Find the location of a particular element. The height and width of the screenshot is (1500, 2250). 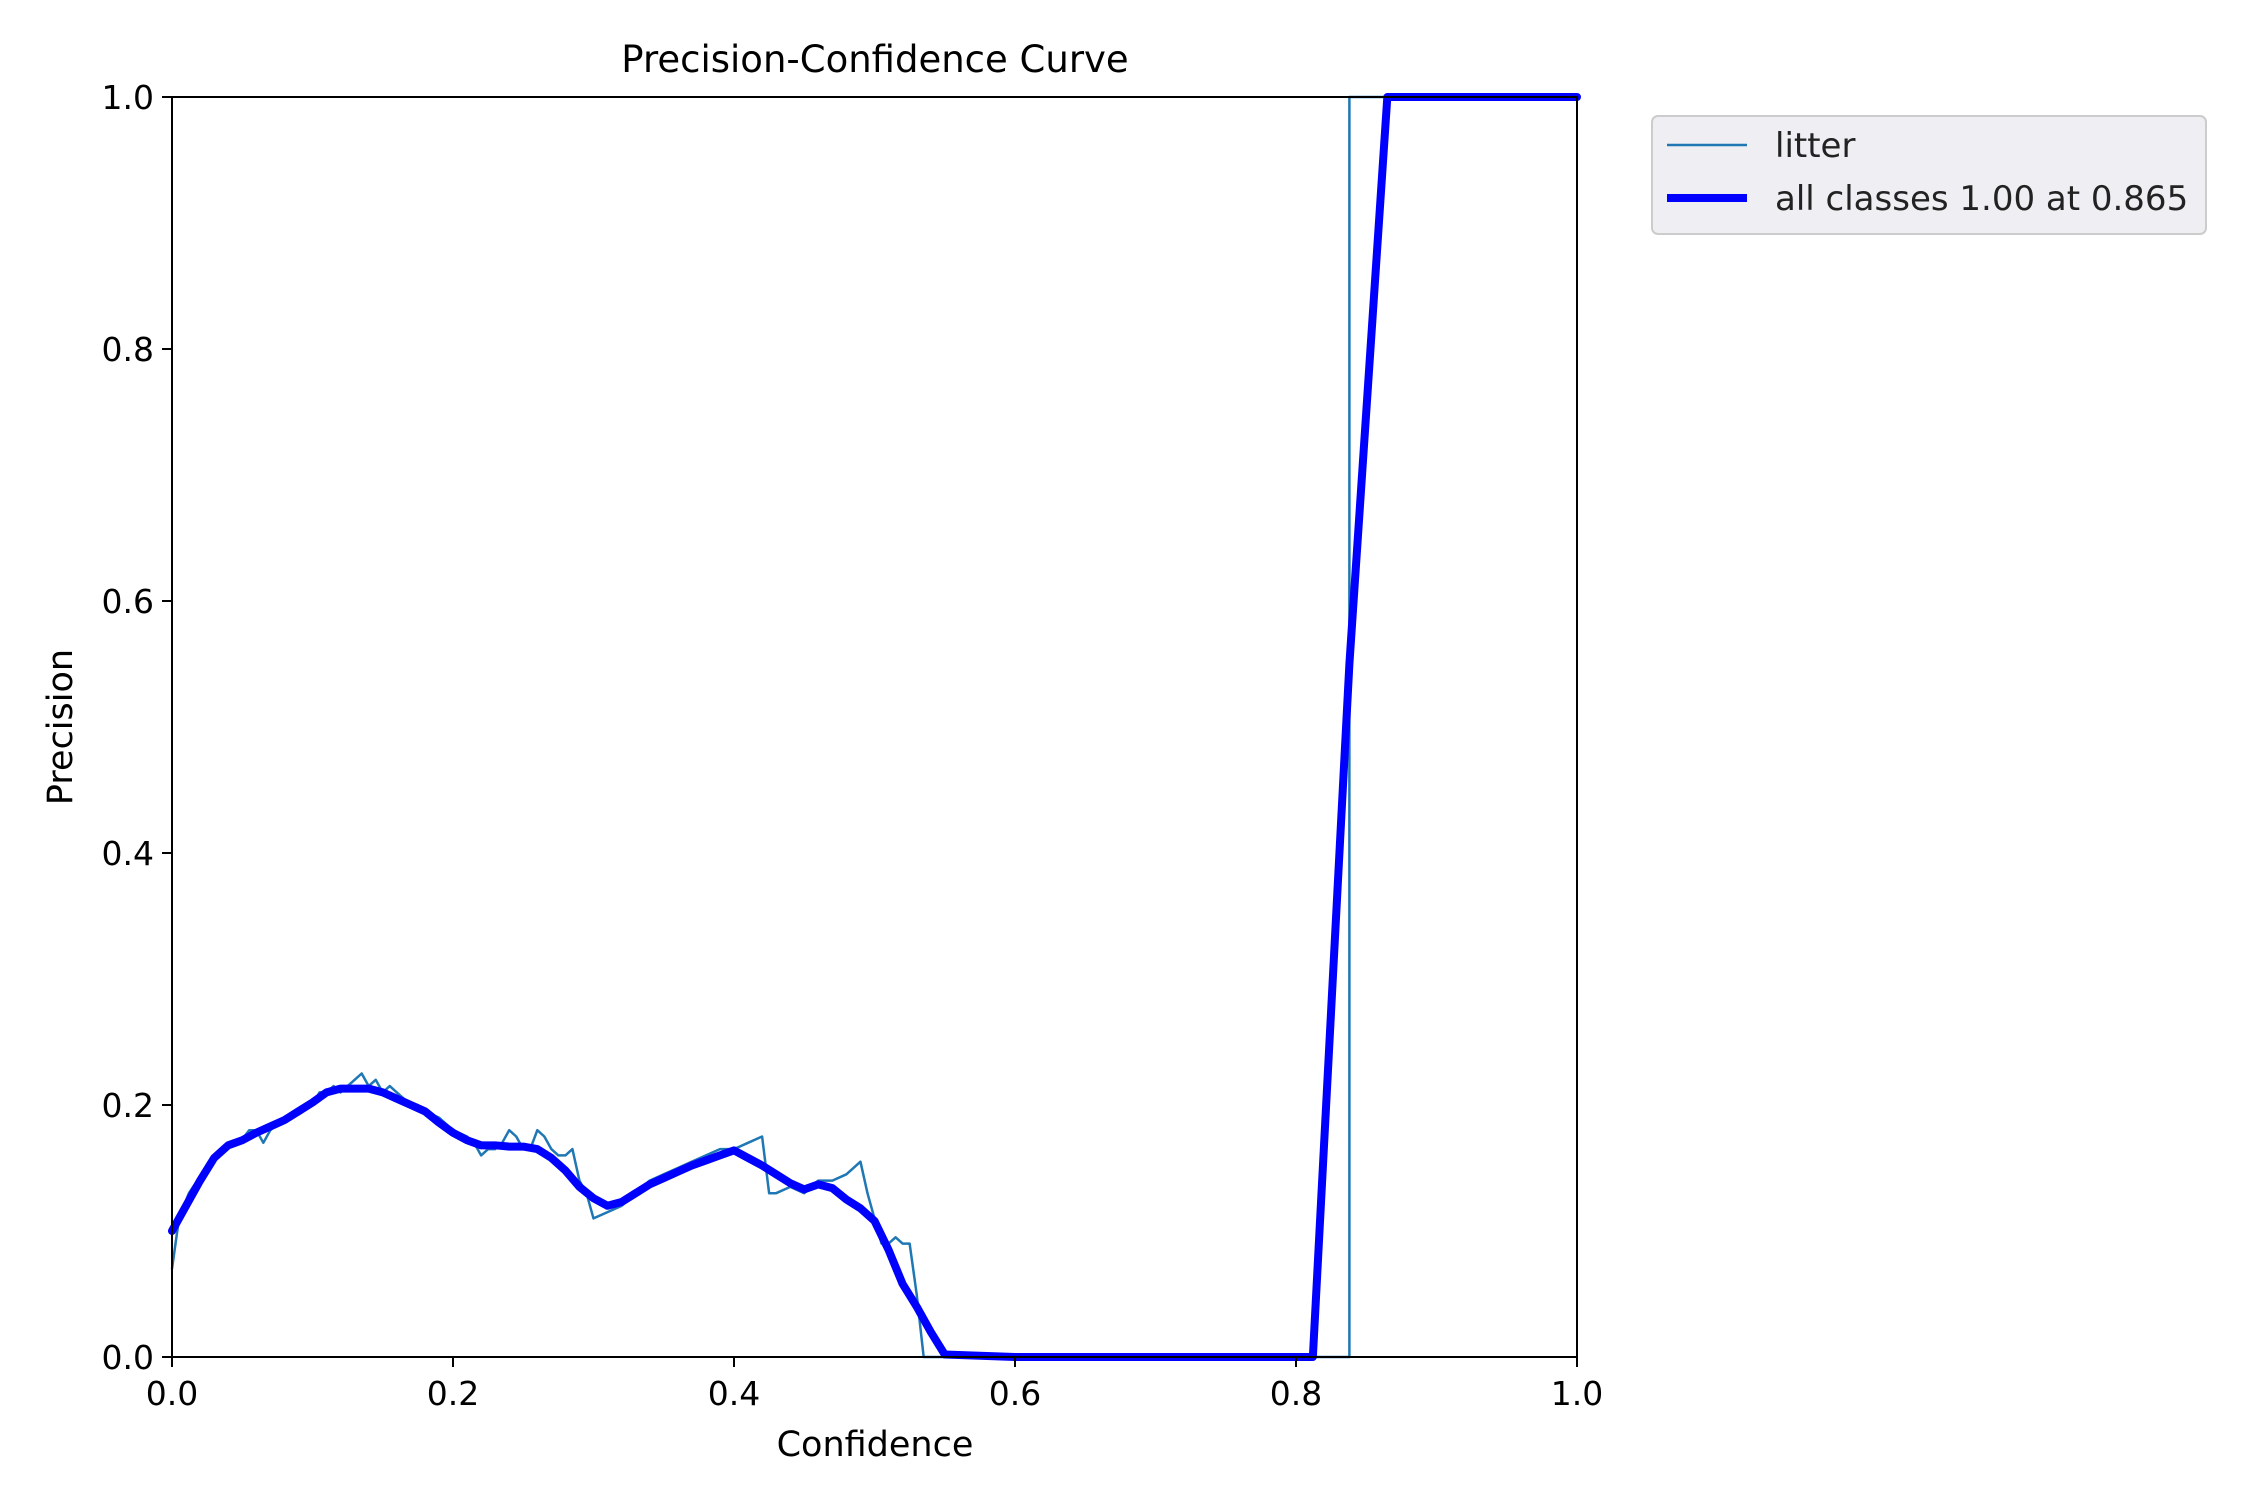

x-tick-label: 0.8 is located at coordinates (1296, 1393).